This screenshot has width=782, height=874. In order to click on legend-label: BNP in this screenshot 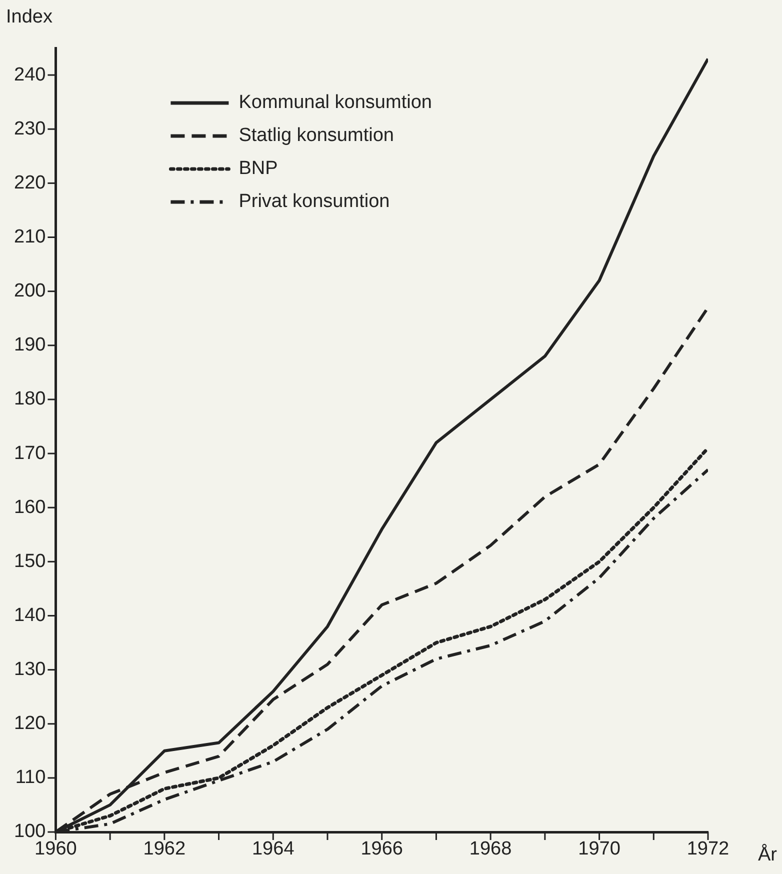, I will do `click(258, 169)`.